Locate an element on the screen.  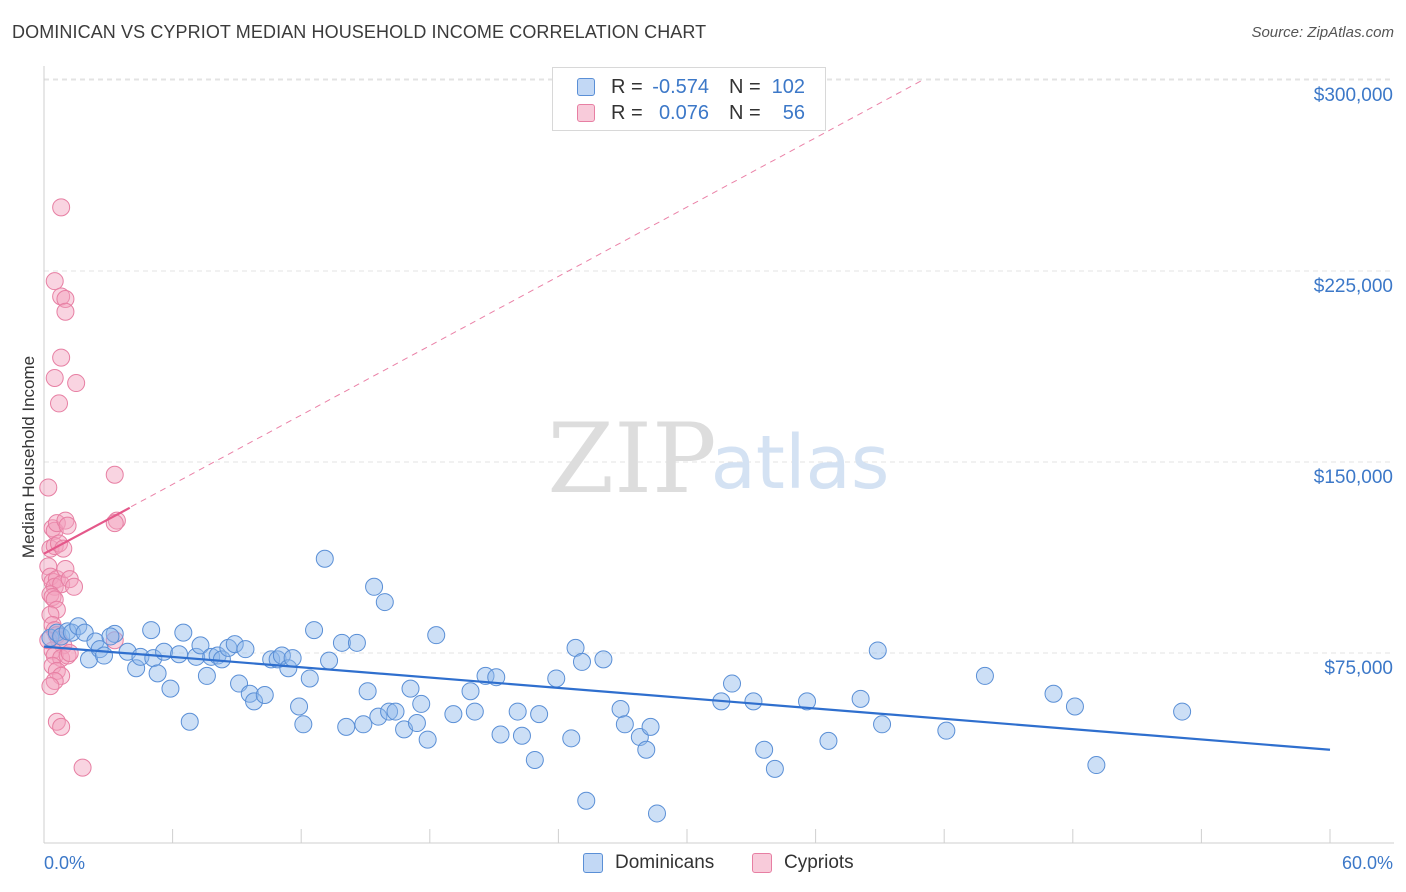
y-tick-label: $75,000 is located at coordinates (1358, 668).